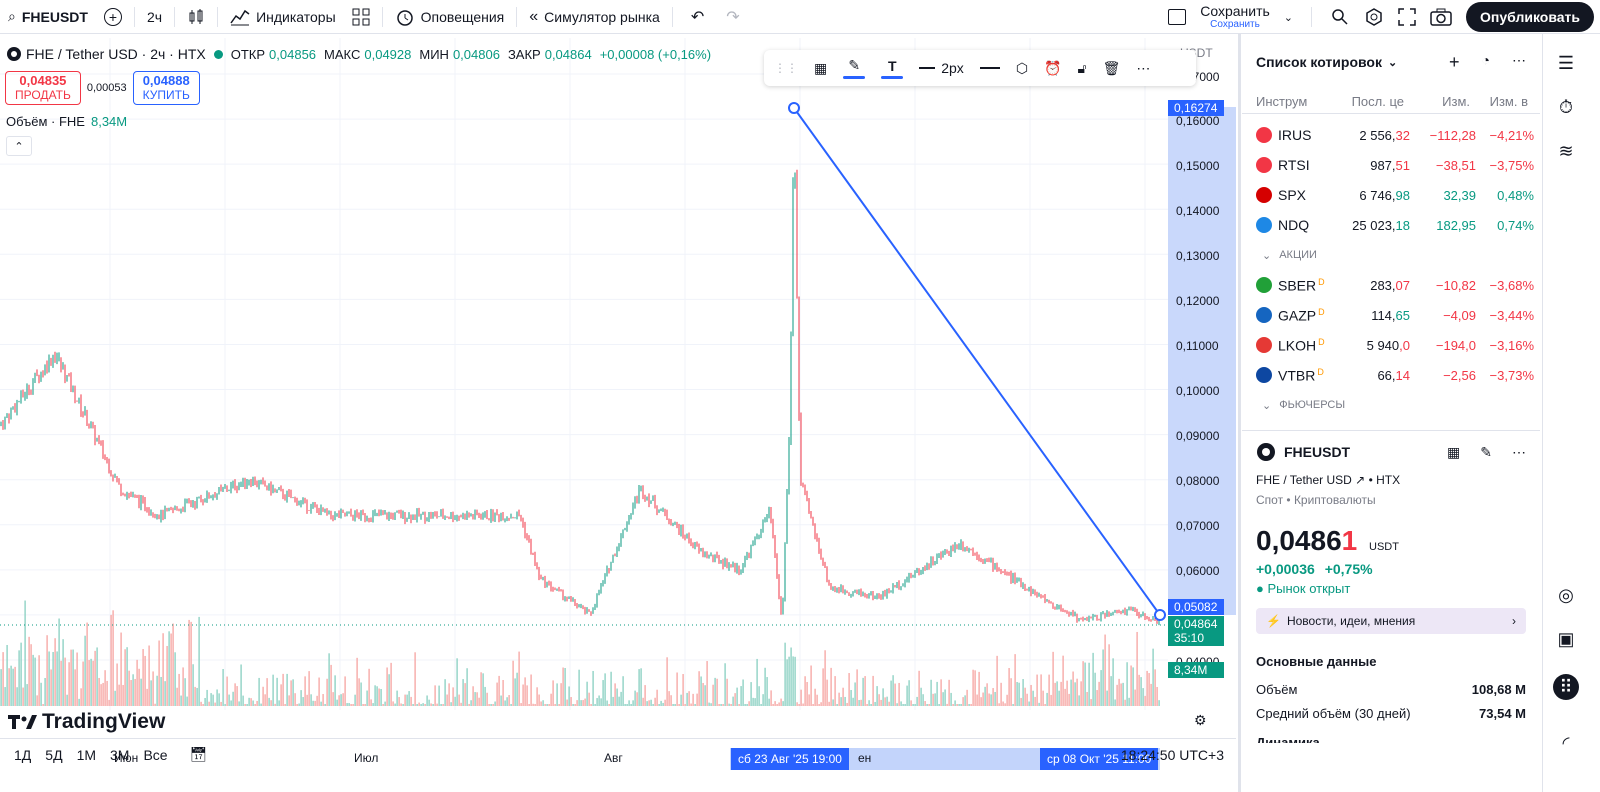  I want to click on watchlist-row: SBER D 283,07 −10,82 −3,68%, so click(1391, 285).